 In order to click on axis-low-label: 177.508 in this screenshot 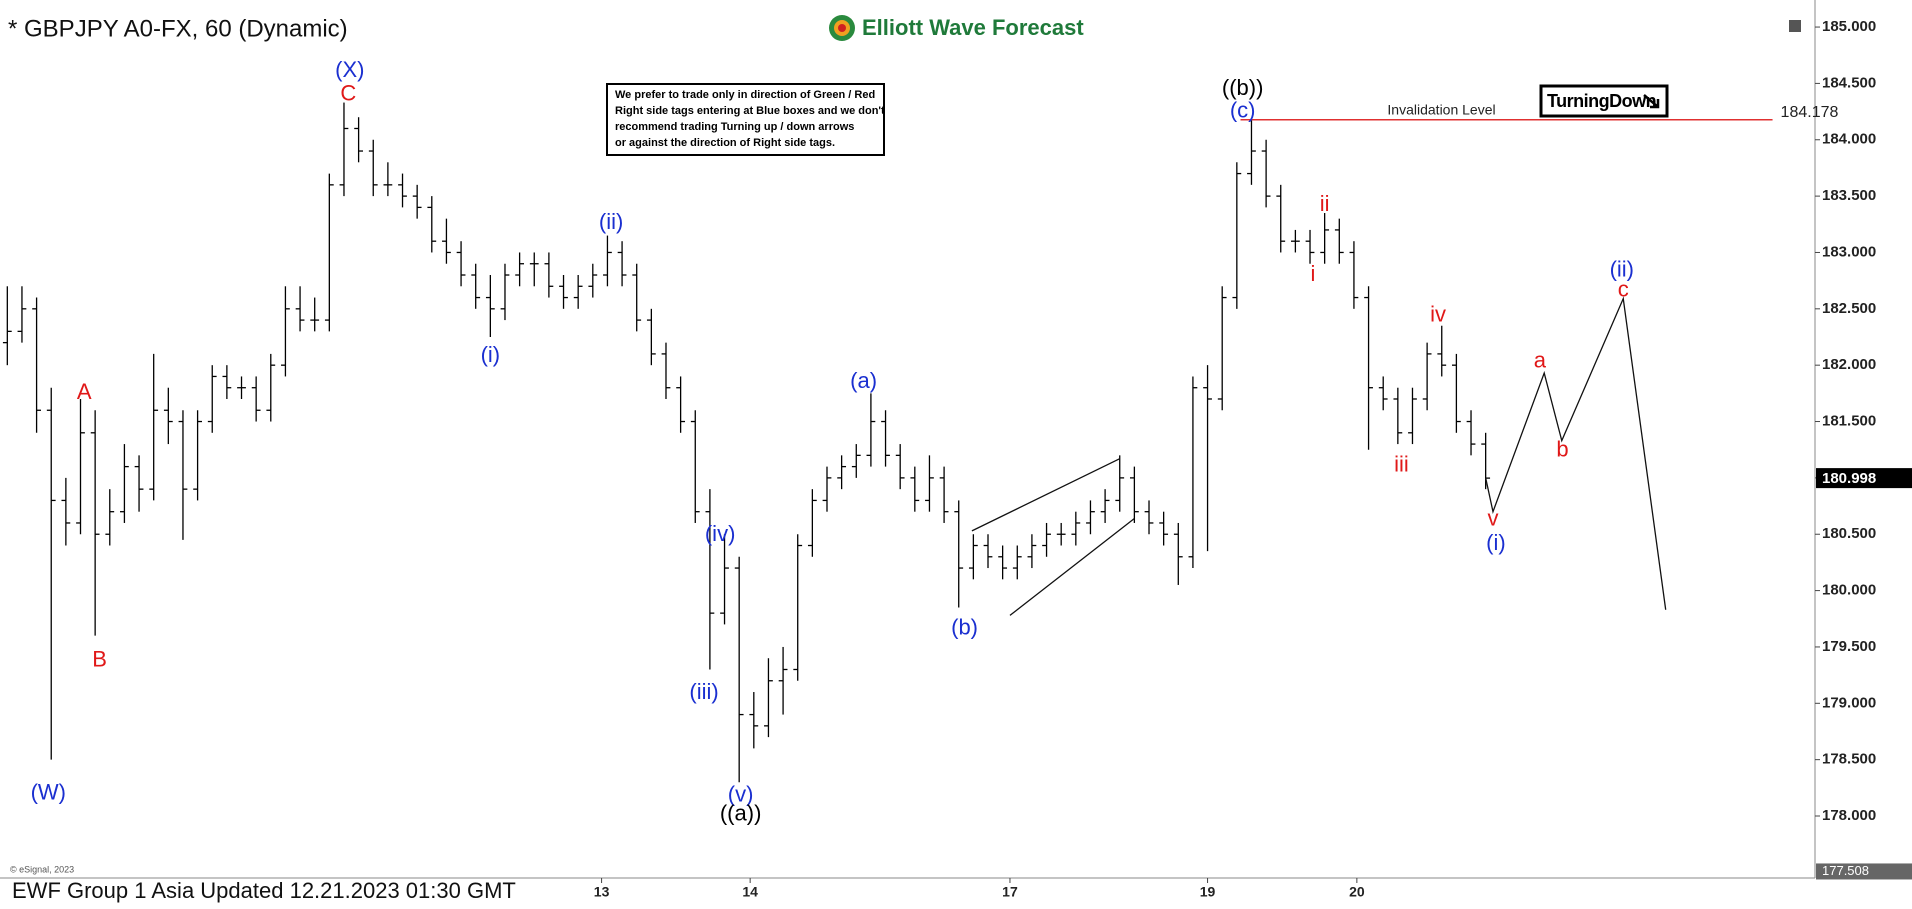, I will do `click(1845, 870)`.